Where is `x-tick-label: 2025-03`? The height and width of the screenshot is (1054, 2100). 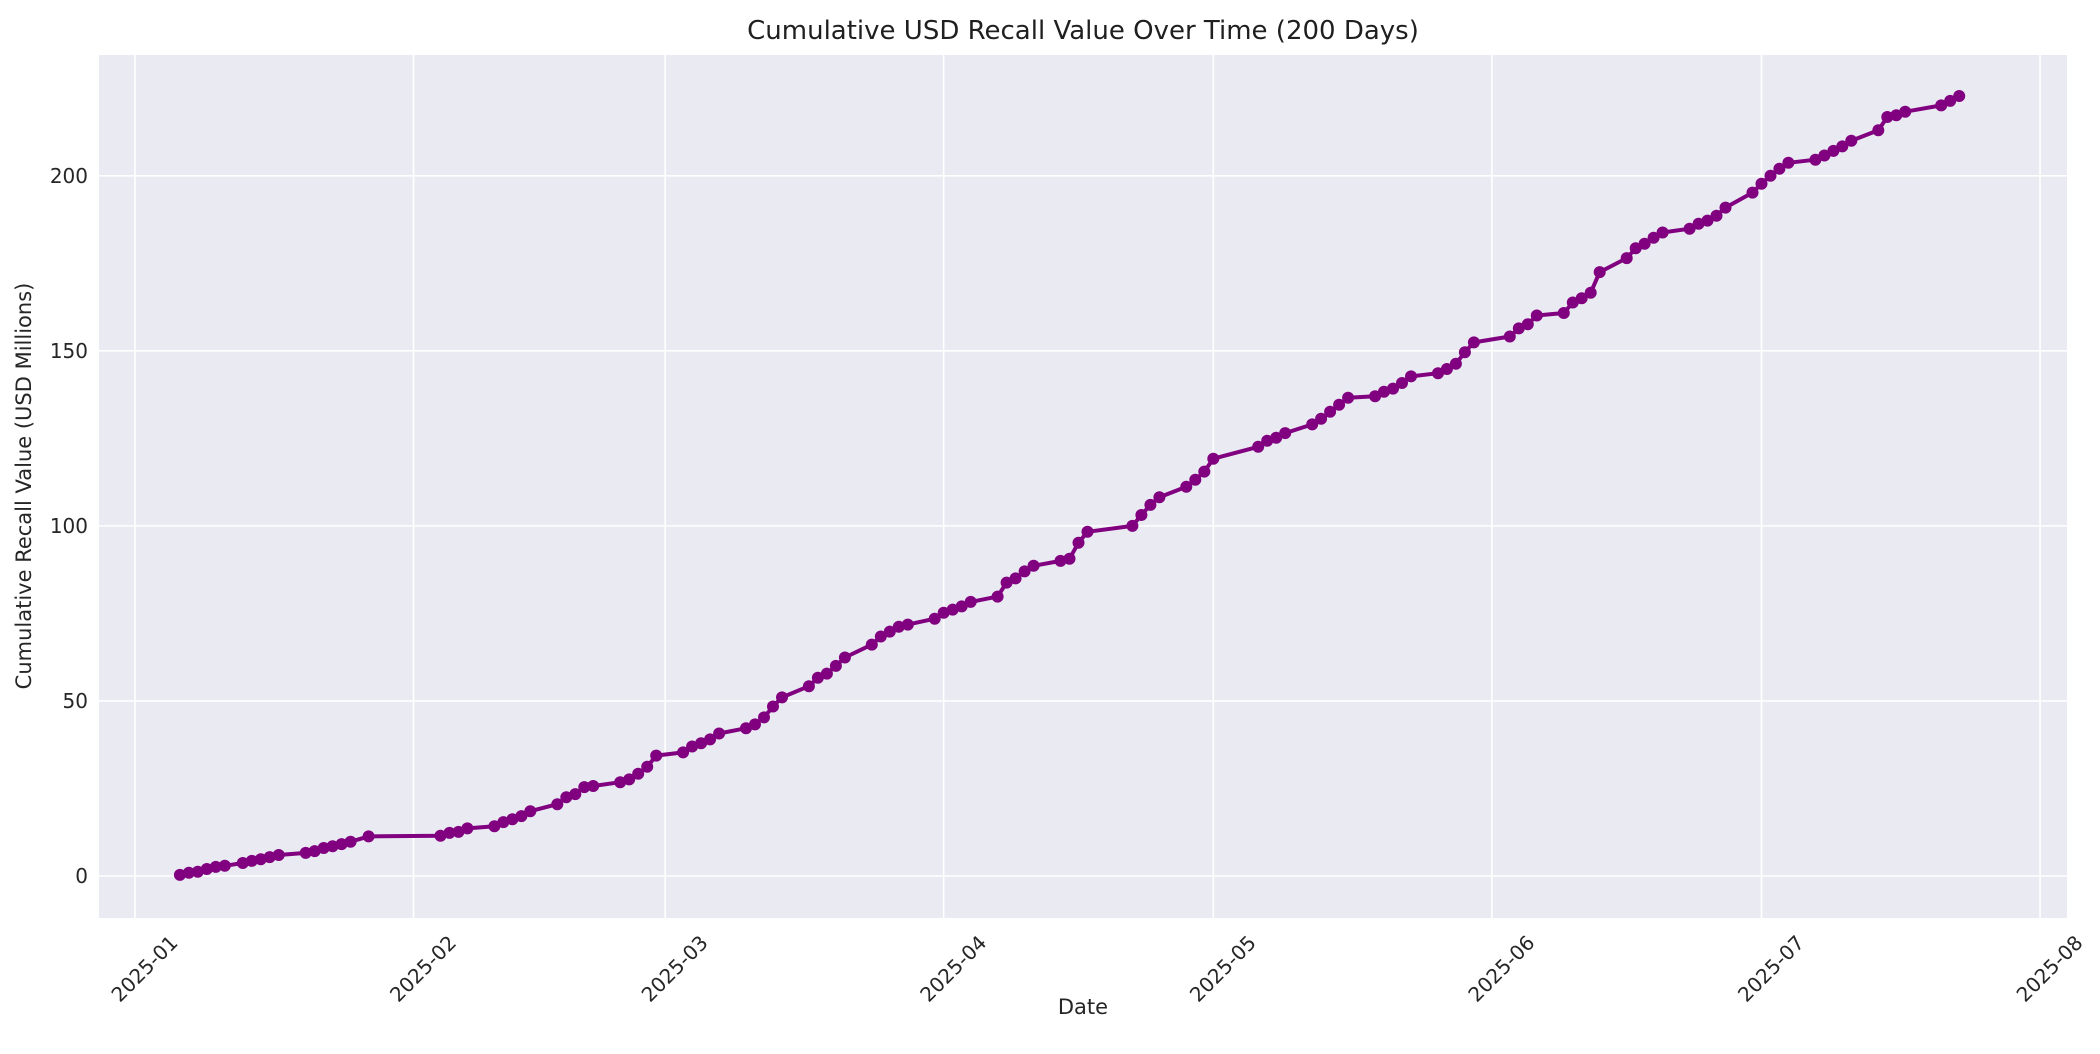
x-tick-label: 2025-03 is located at coordinates (675, 969).